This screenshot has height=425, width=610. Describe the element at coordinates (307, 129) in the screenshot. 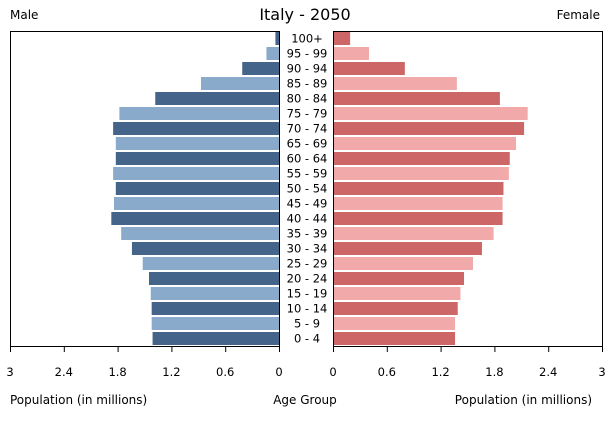

I see `age-group-tick-label: 70 - 74` at that location.